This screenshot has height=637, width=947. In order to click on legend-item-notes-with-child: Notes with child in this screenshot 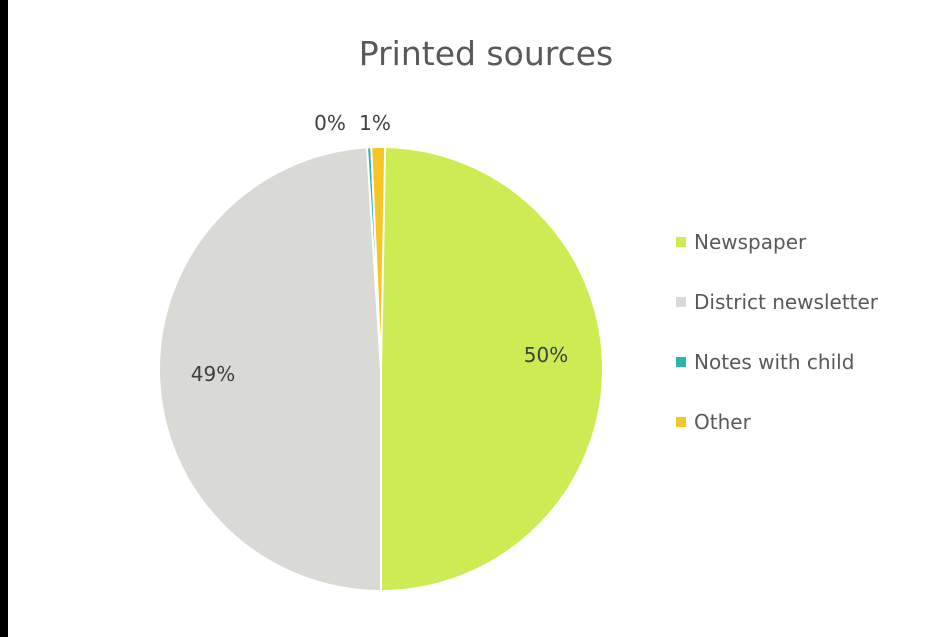, I will do `click(765, 362)`.